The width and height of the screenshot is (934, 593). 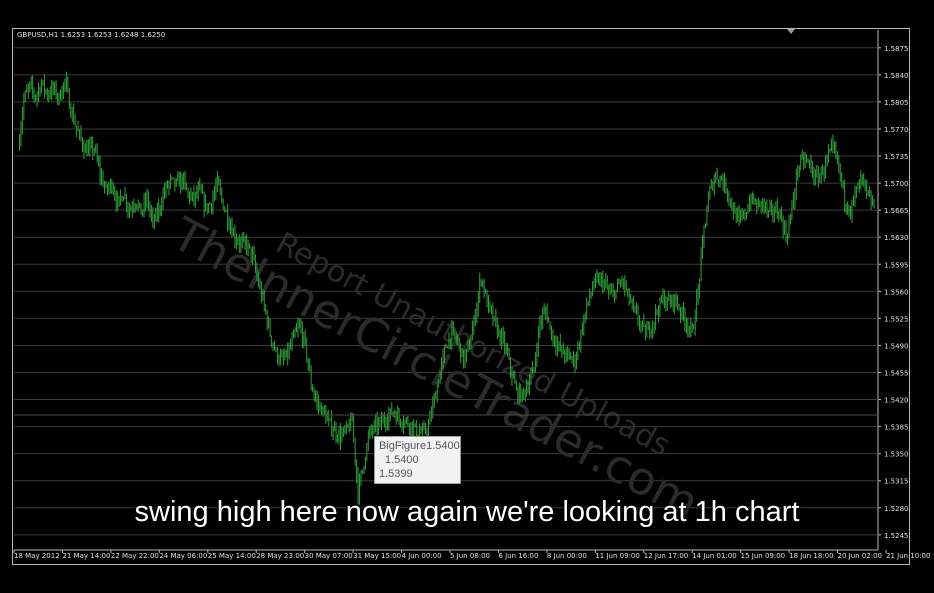 What do you see at coordinates (896, 76) in the screenshot?
I see `y-tick-label: 1.5840` at bounding box center [896, 76].